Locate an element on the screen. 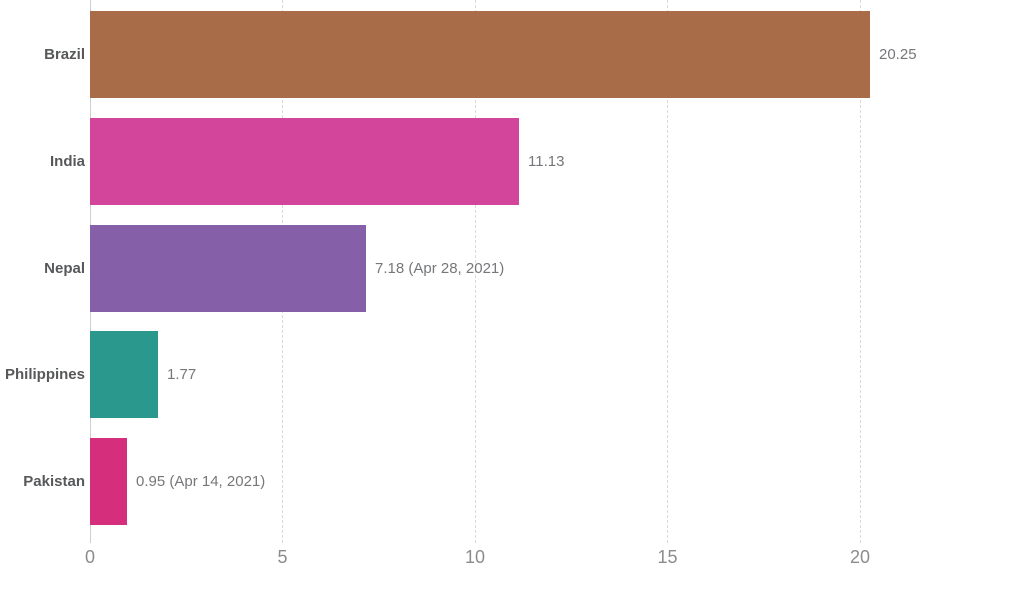 Image resolution: width=1024 pixels, height=589 pixels. x-tick-label: 10 is located at coordinates (475, 557).